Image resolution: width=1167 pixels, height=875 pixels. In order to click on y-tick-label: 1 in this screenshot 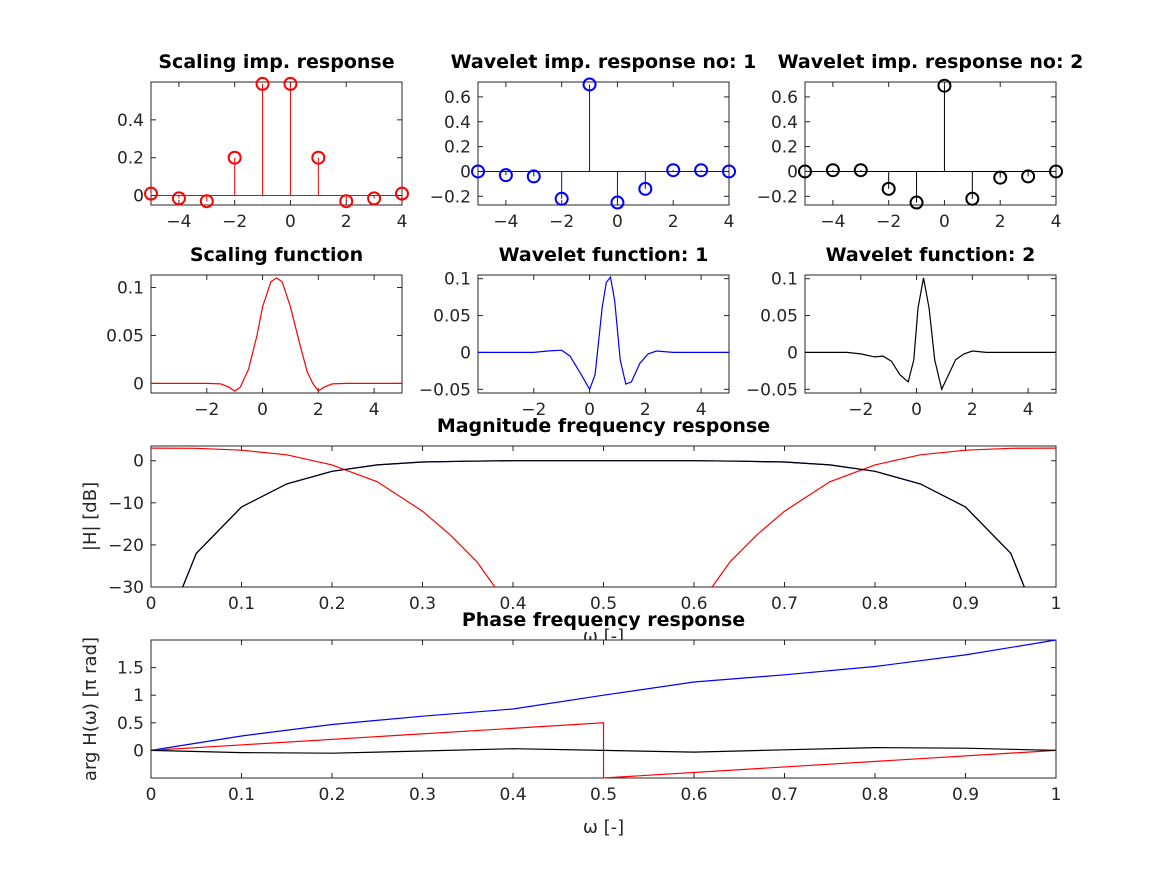, I will do `click(138, 696)`.